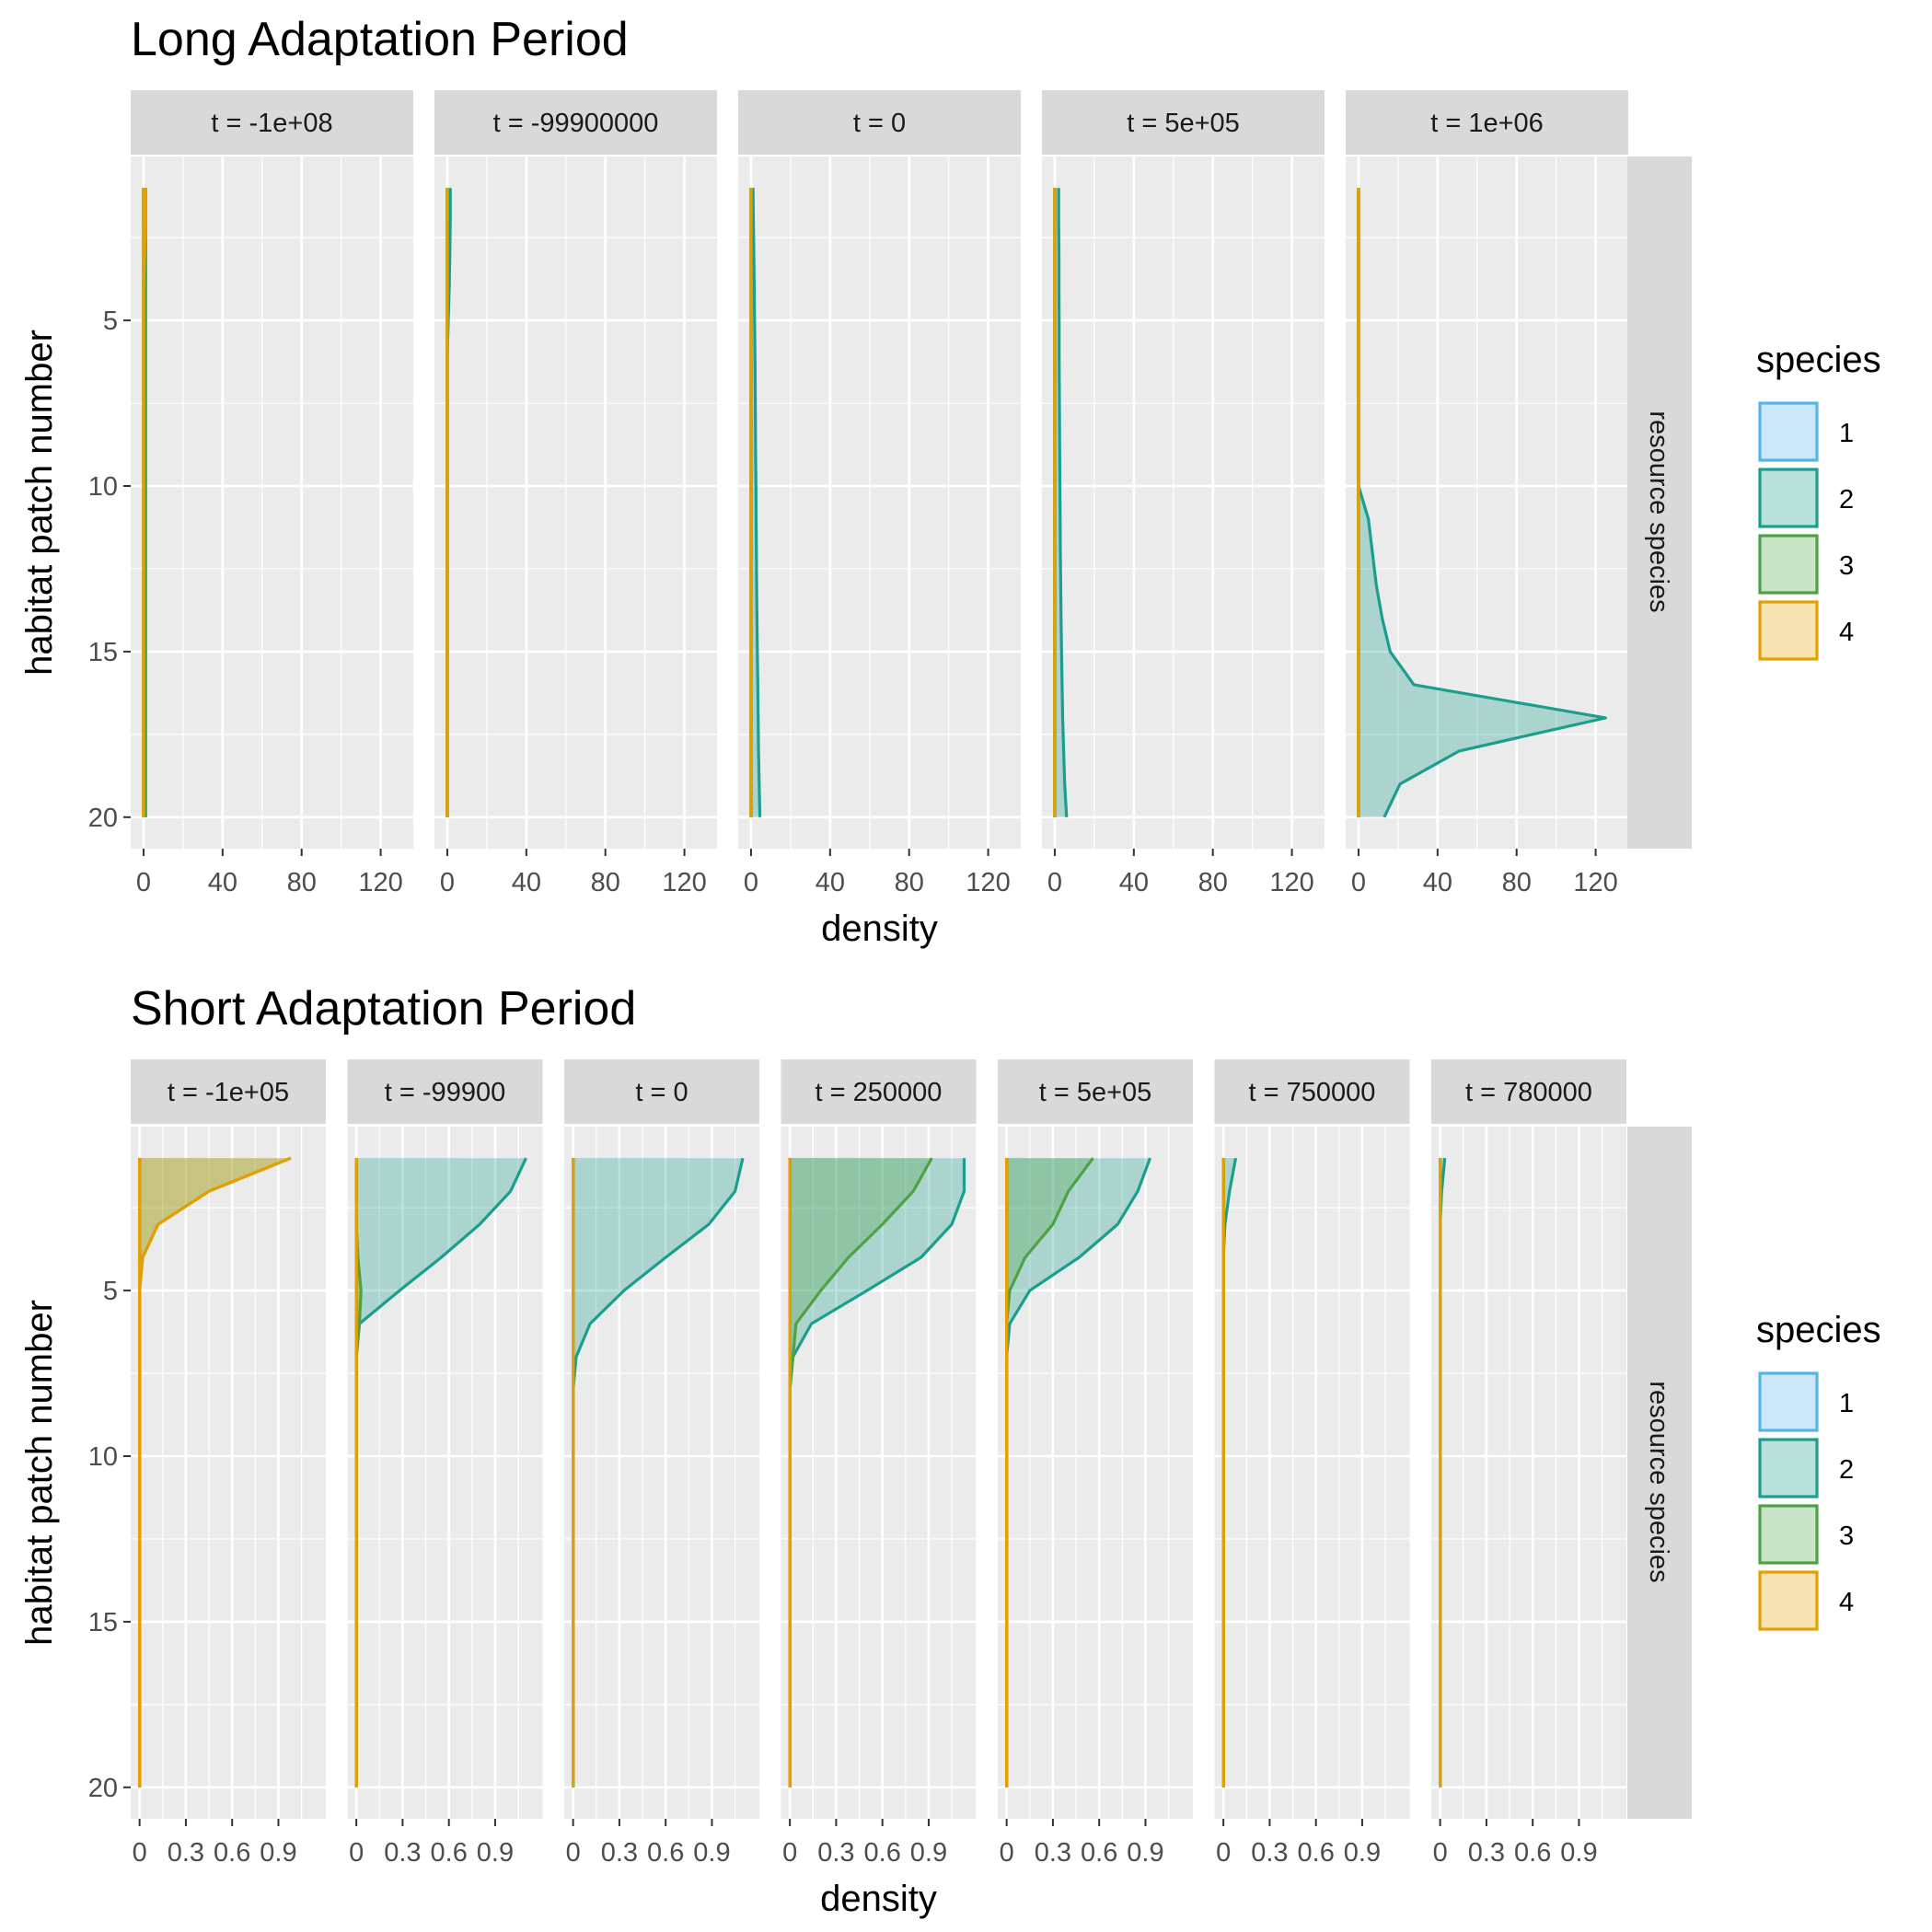 The height and width of the screenshot is (1932, 1932). What do you see at coordinates (1847, 633) in the screenshot?
I see `legend-label: 4` at bounding box center [1847, 633].